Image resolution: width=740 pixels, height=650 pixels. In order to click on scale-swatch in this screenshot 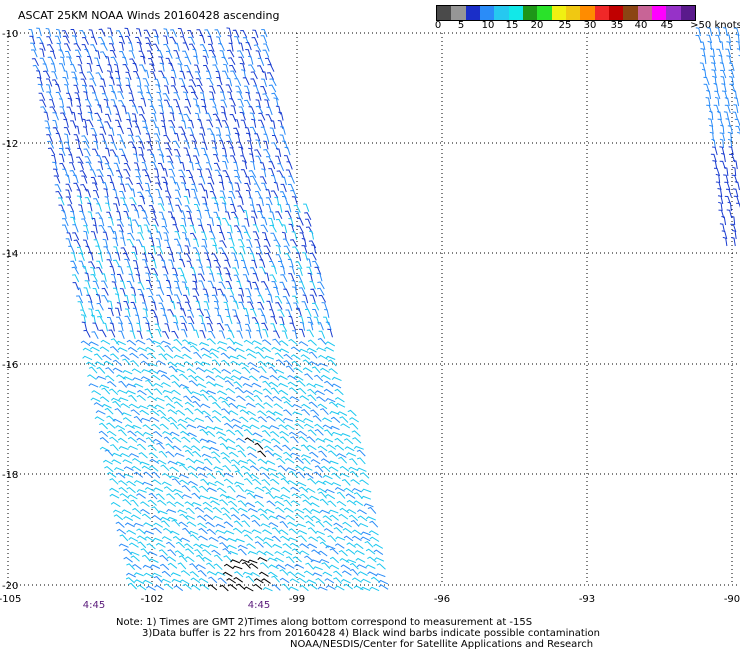, I will do `click(587, 13)`.